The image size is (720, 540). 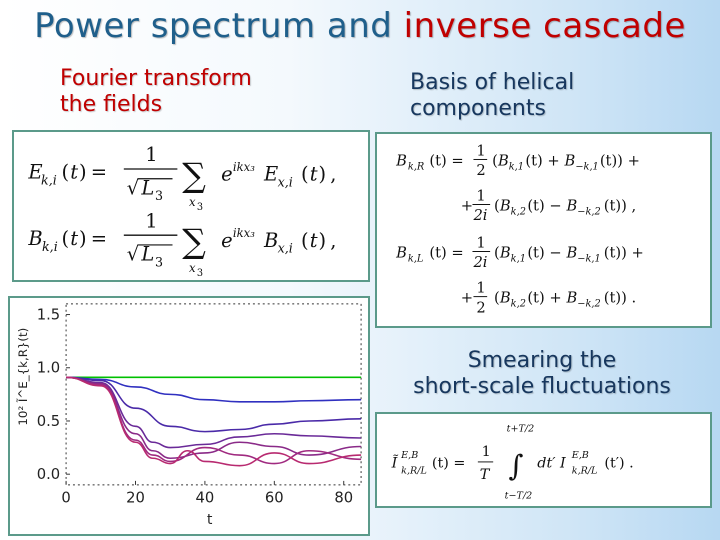 I want to click on svg-text: E,B, so click(x=580, y=455).